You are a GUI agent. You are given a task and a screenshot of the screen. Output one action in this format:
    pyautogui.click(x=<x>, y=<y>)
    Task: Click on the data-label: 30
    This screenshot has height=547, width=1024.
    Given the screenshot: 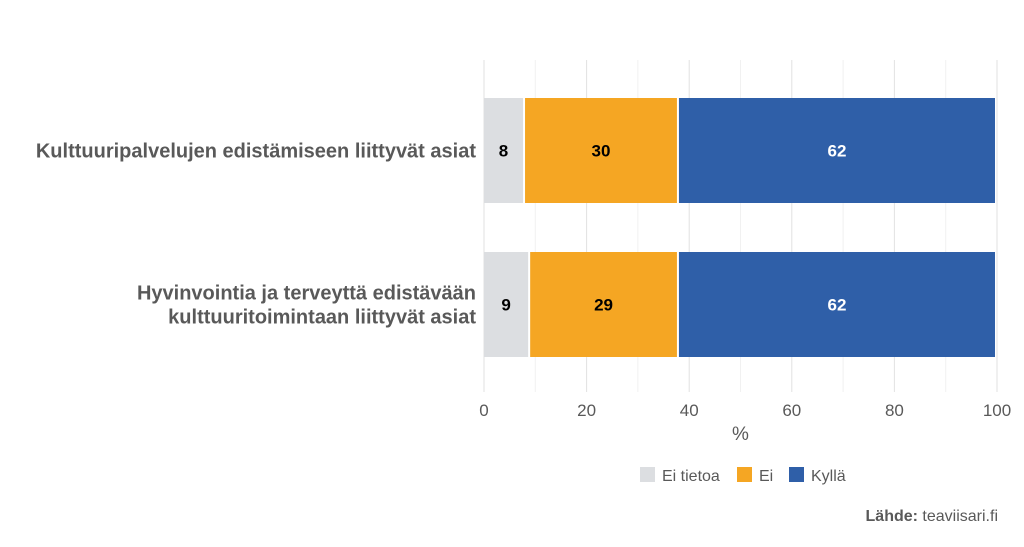 What is the action you would take?
    pyautogui.click(x=601, y=151)
    